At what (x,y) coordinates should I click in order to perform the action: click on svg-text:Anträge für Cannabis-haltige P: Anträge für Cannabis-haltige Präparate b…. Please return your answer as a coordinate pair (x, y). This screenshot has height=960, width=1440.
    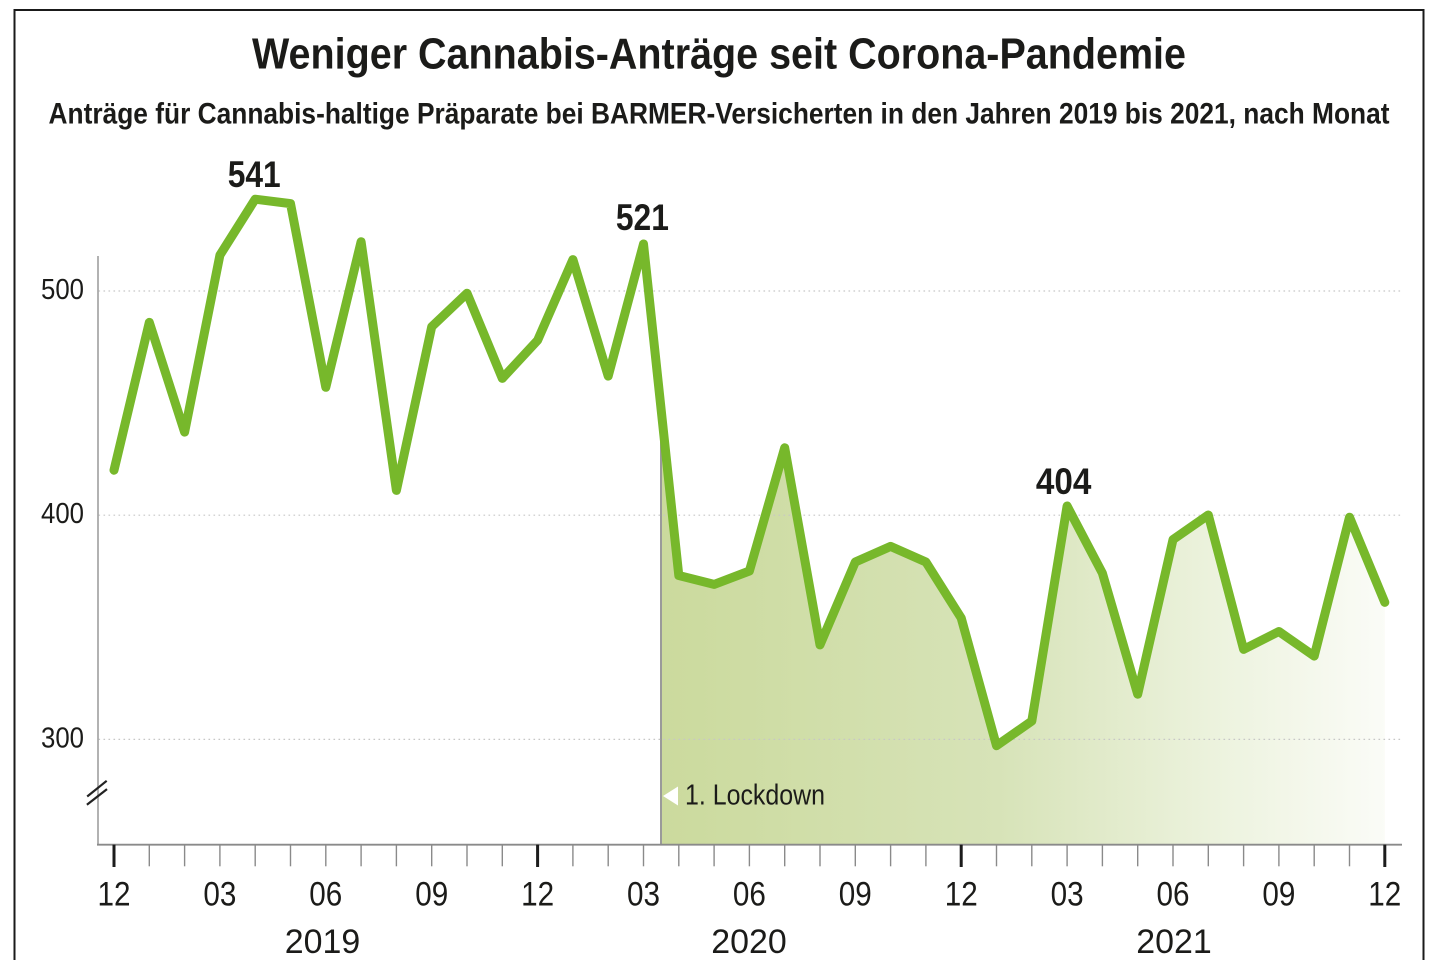
    Looking at the image, I should click on (719, 113).